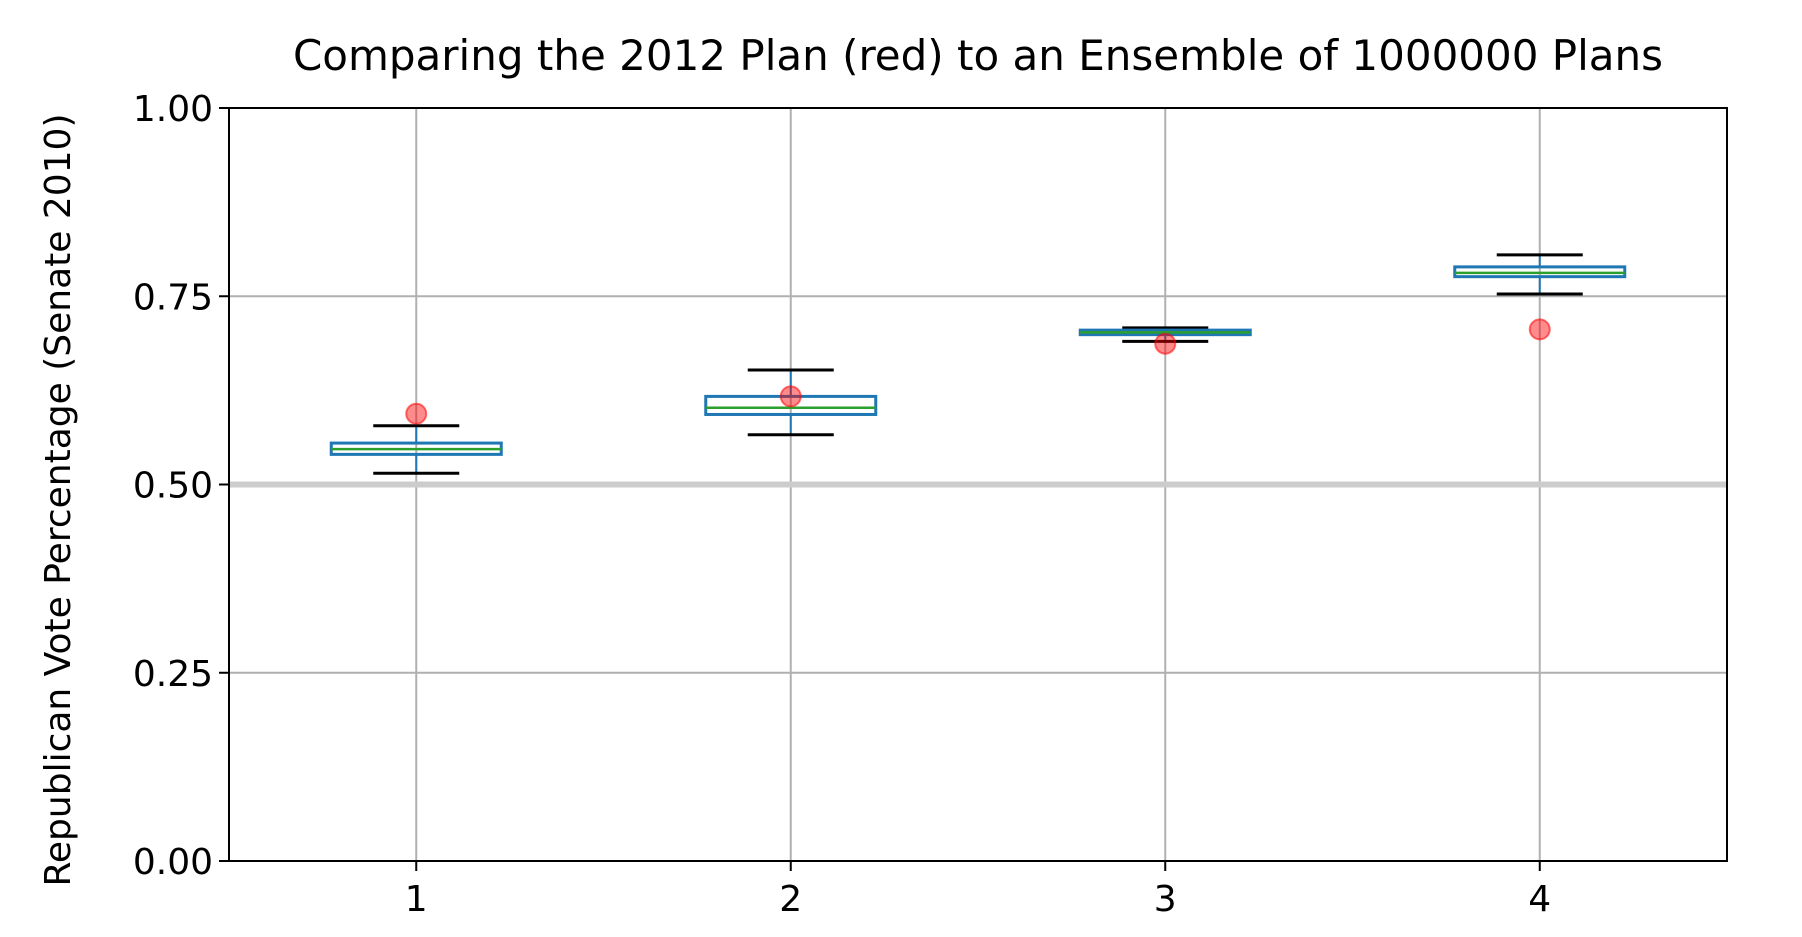 Image resolution: width=1802 pixels, height=937 pixels. What do you see at coordinates (173, 297) in the screenshot?
I see `y-tick-label: 0.75` at bounding box center [173, 297].